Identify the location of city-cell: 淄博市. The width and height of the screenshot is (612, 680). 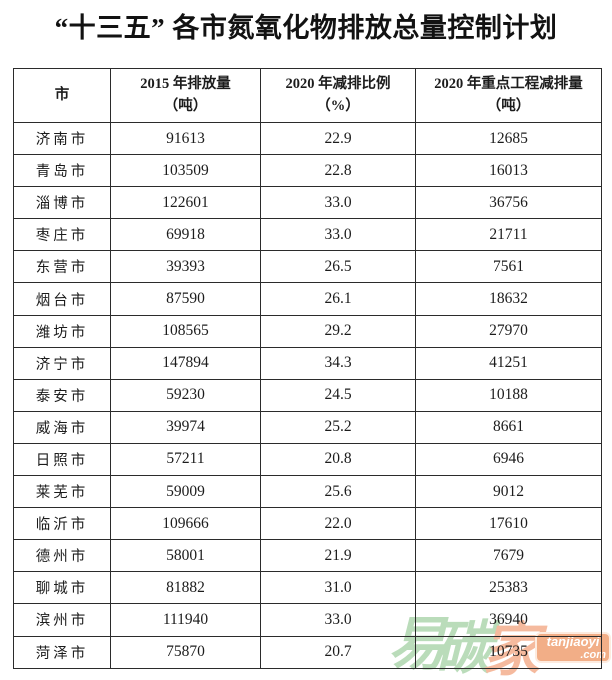
(62, 203).